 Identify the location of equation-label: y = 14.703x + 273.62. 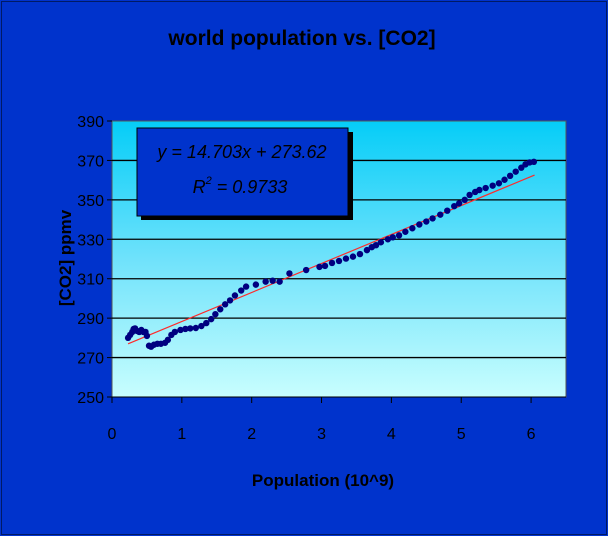
(240, 152).